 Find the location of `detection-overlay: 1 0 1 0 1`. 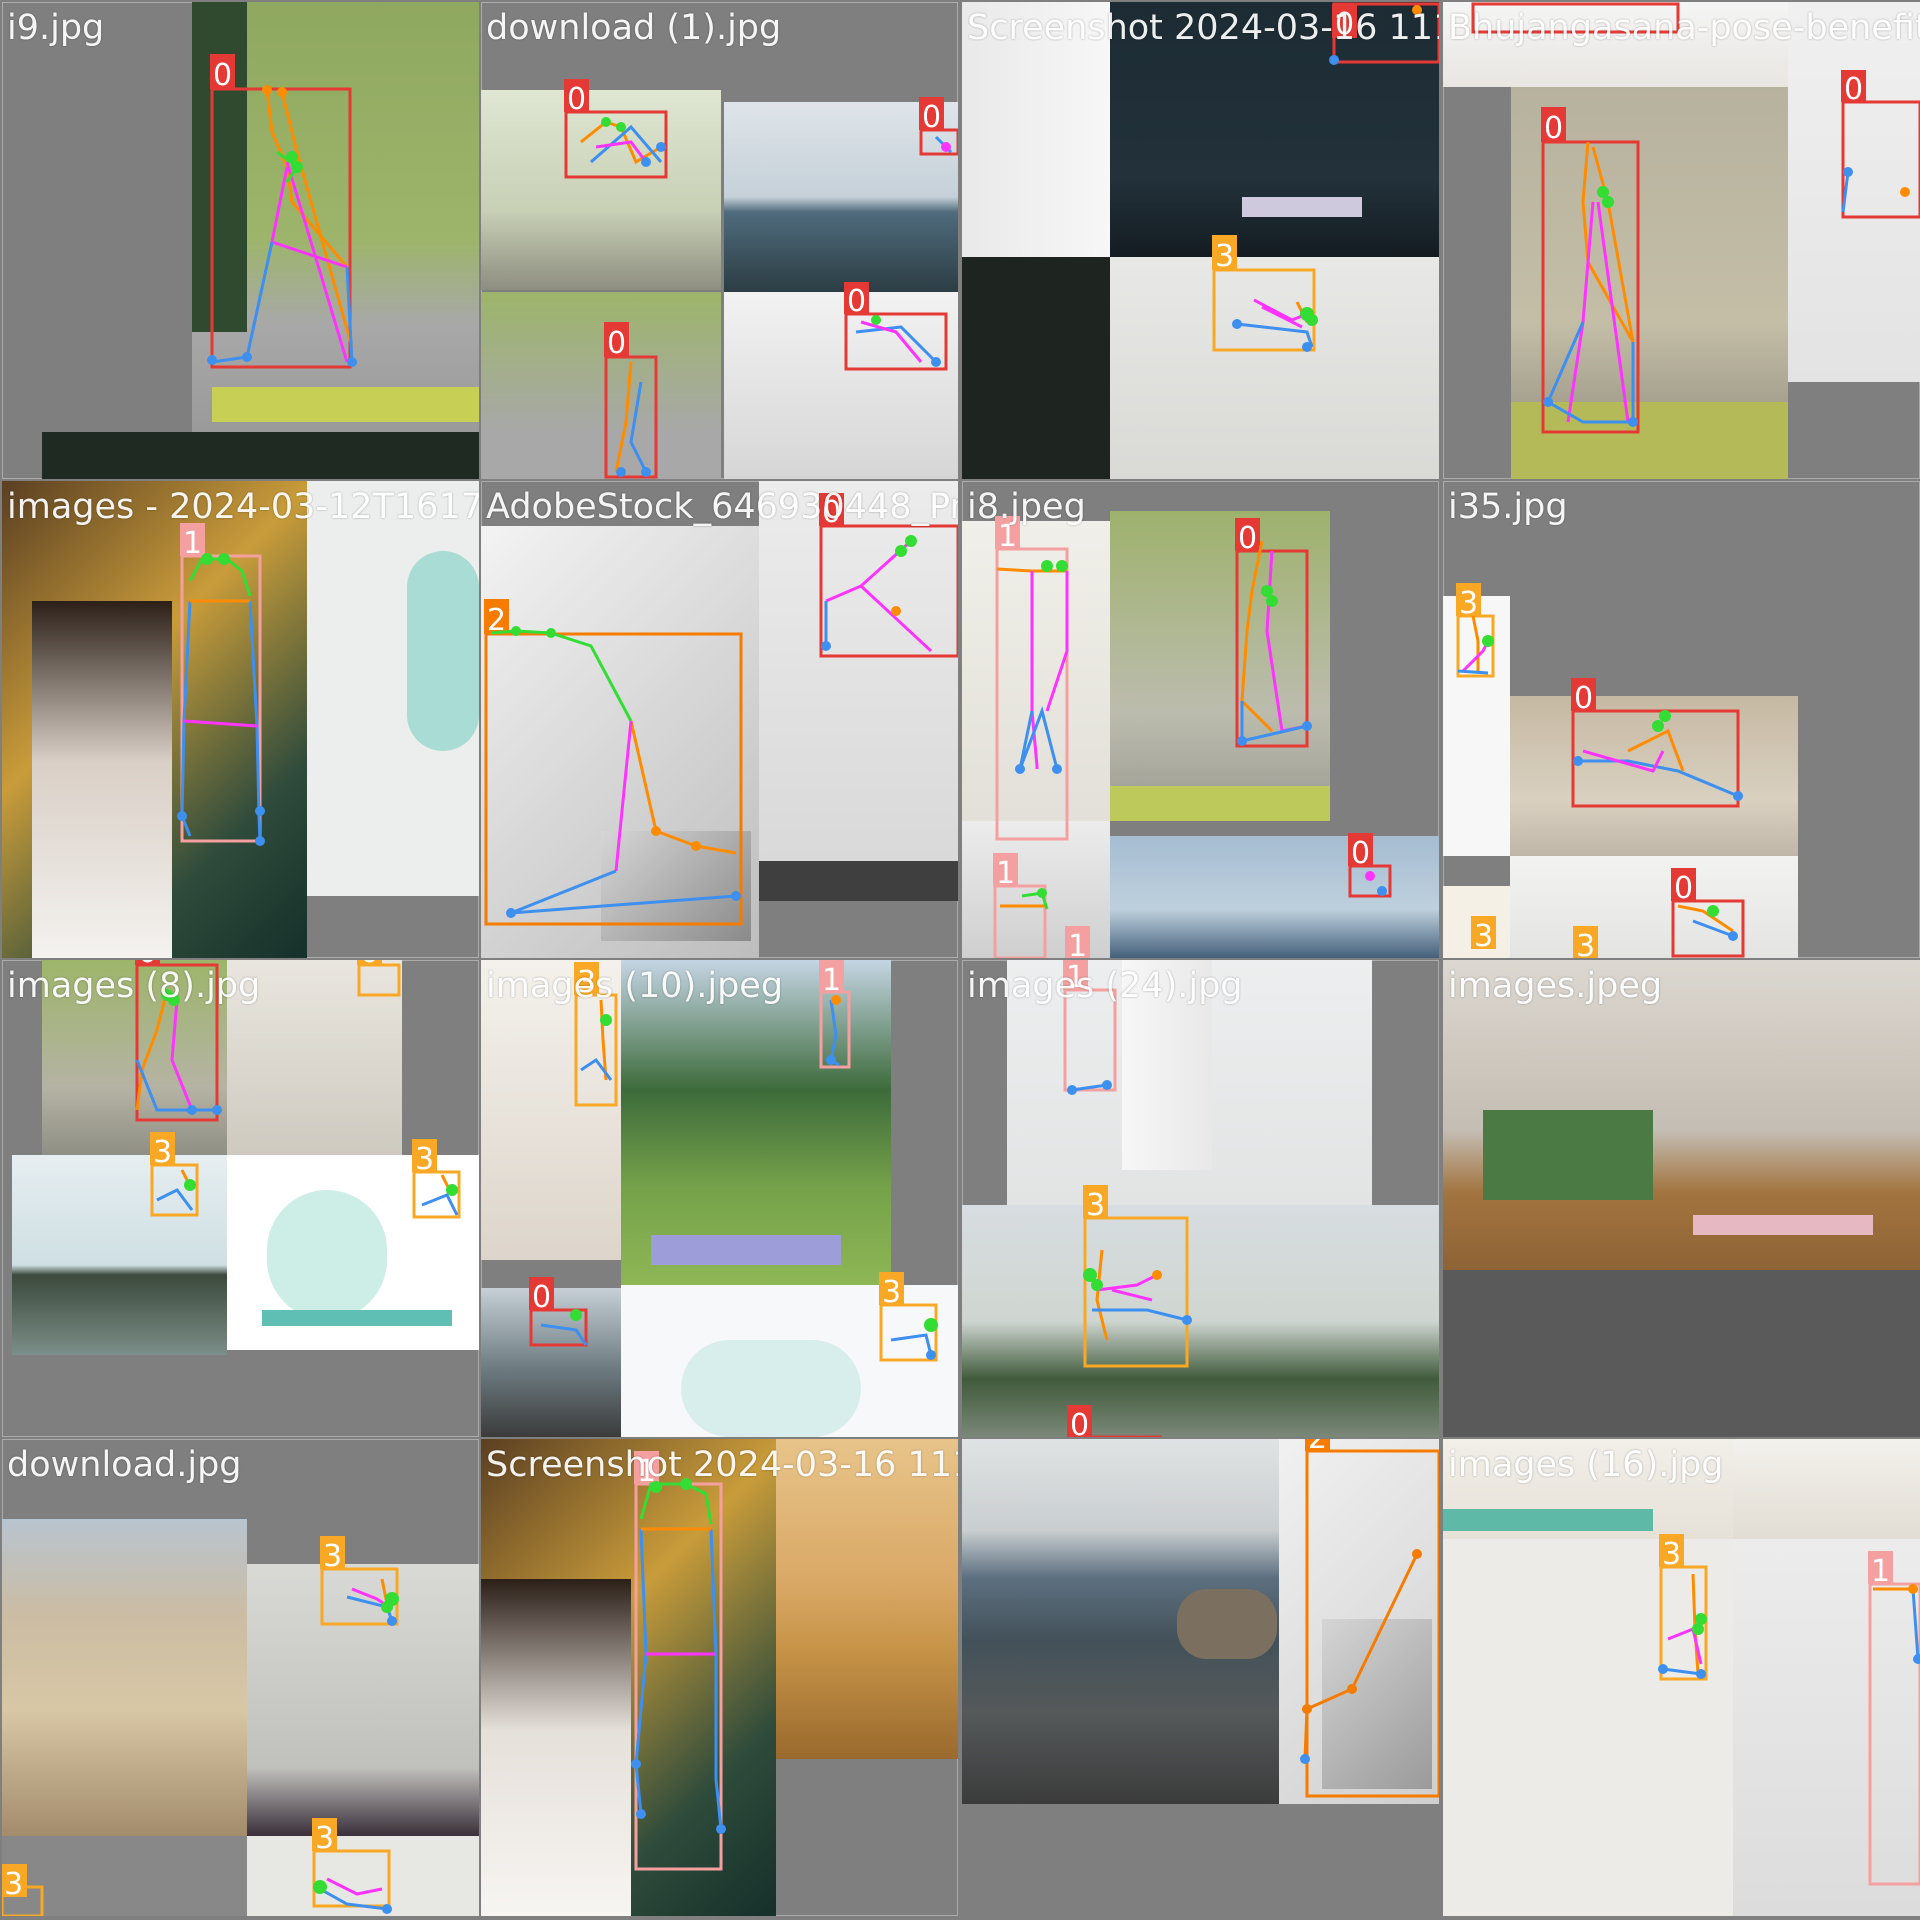

detection-overlay: 1 0 1 0 1 is located at coordinates (1192, 737).